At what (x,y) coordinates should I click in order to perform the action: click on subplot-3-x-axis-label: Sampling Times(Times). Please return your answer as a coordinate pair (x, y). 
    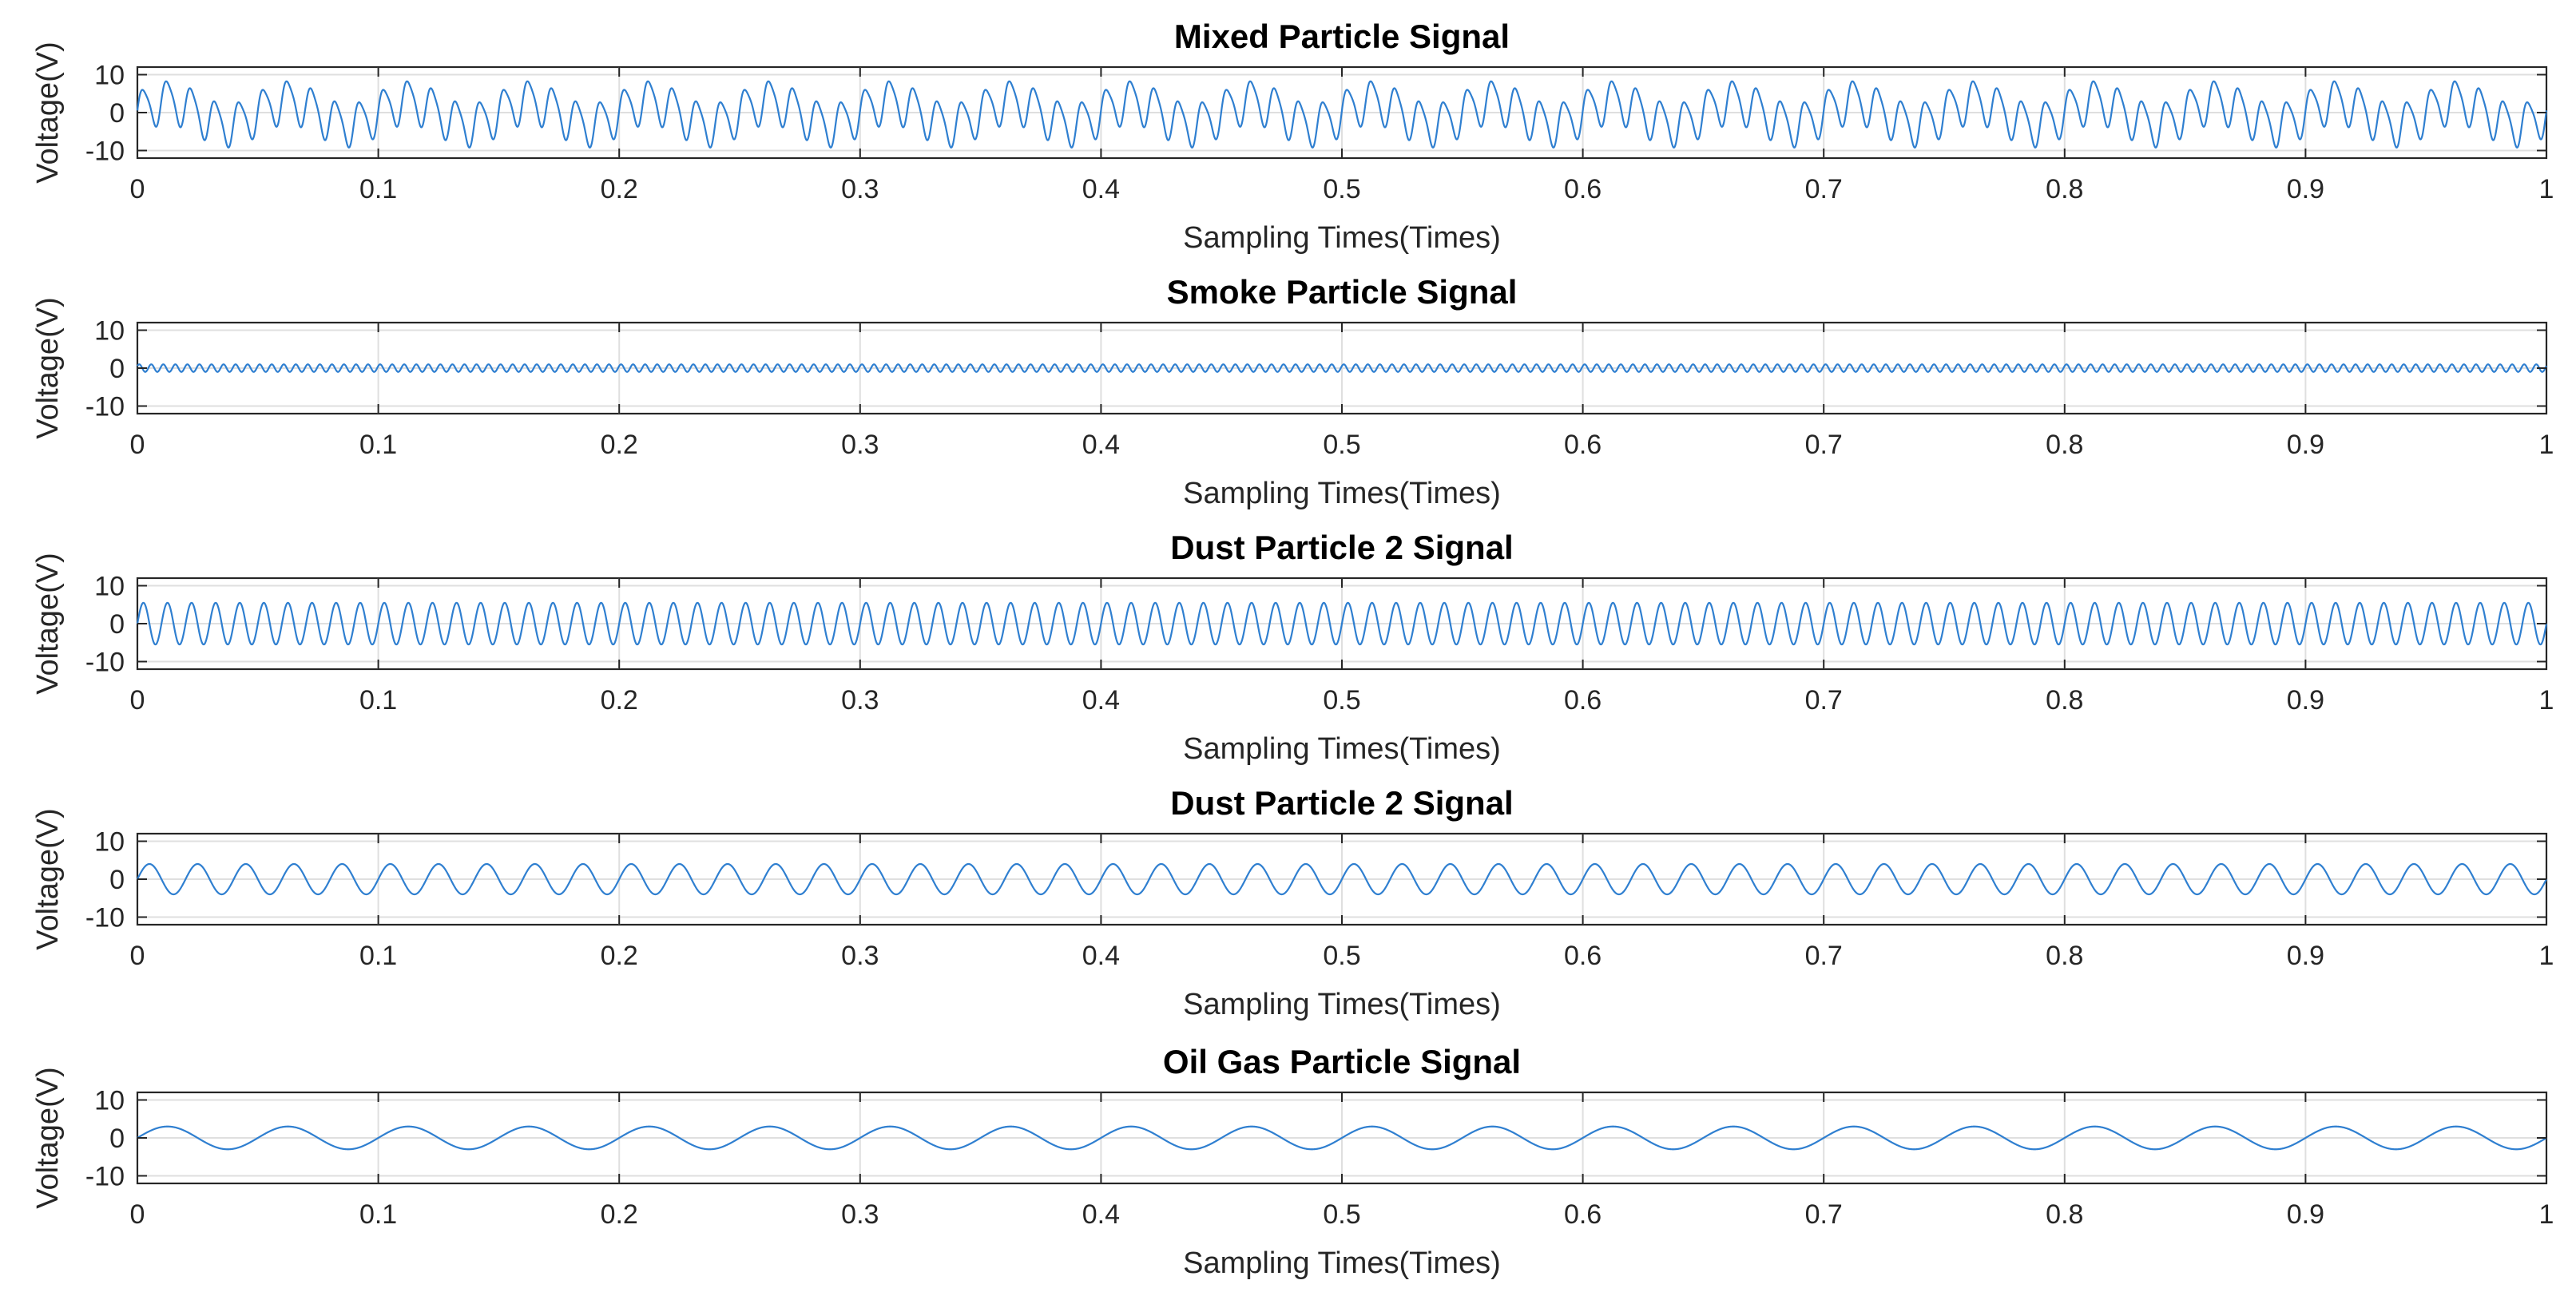
    Looking at the image, I should click on (1342, 749).